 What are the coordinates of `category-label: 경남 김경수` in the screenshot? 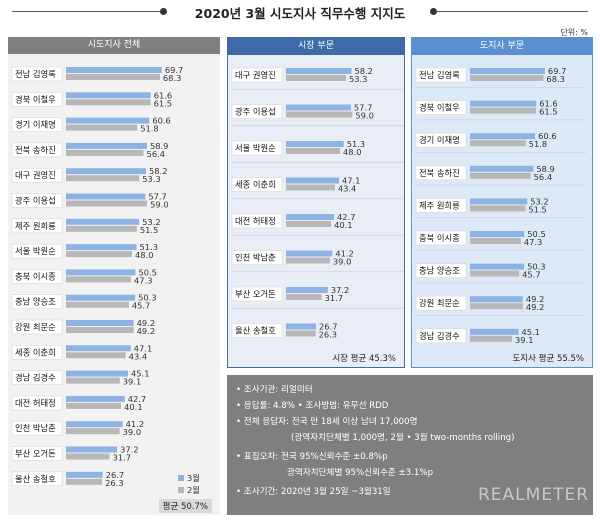 It's located at (35, 378).